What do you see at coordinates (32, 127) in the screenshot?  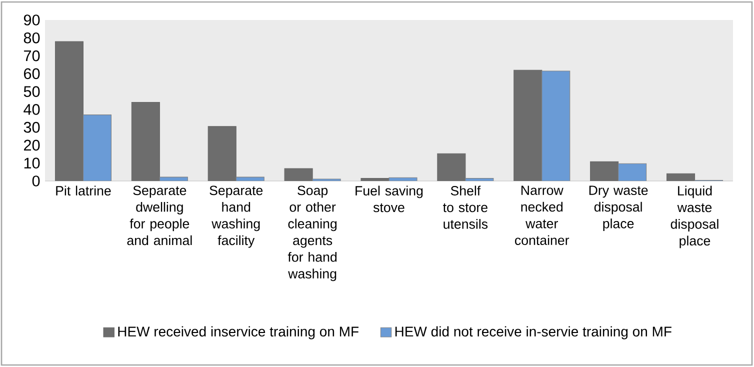 I see `y-tick-label: 30` at bounding box center [32, 127].